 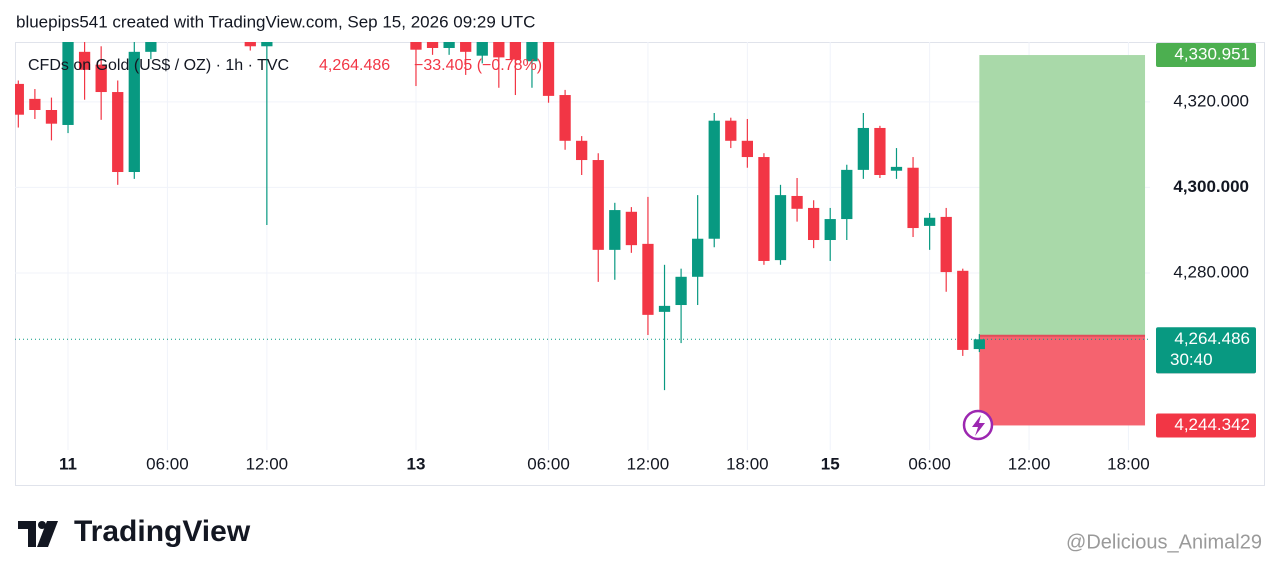 I want to click on alert-bolt, so click(x=978, y=425).